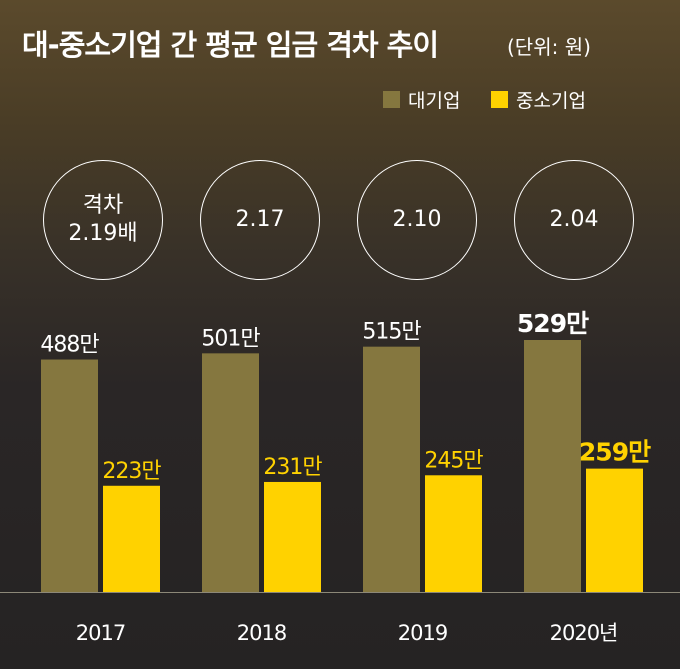 This screenshot has height=669, width=680. I want to click on legend-item-large: 대기업, so click(421, 99).